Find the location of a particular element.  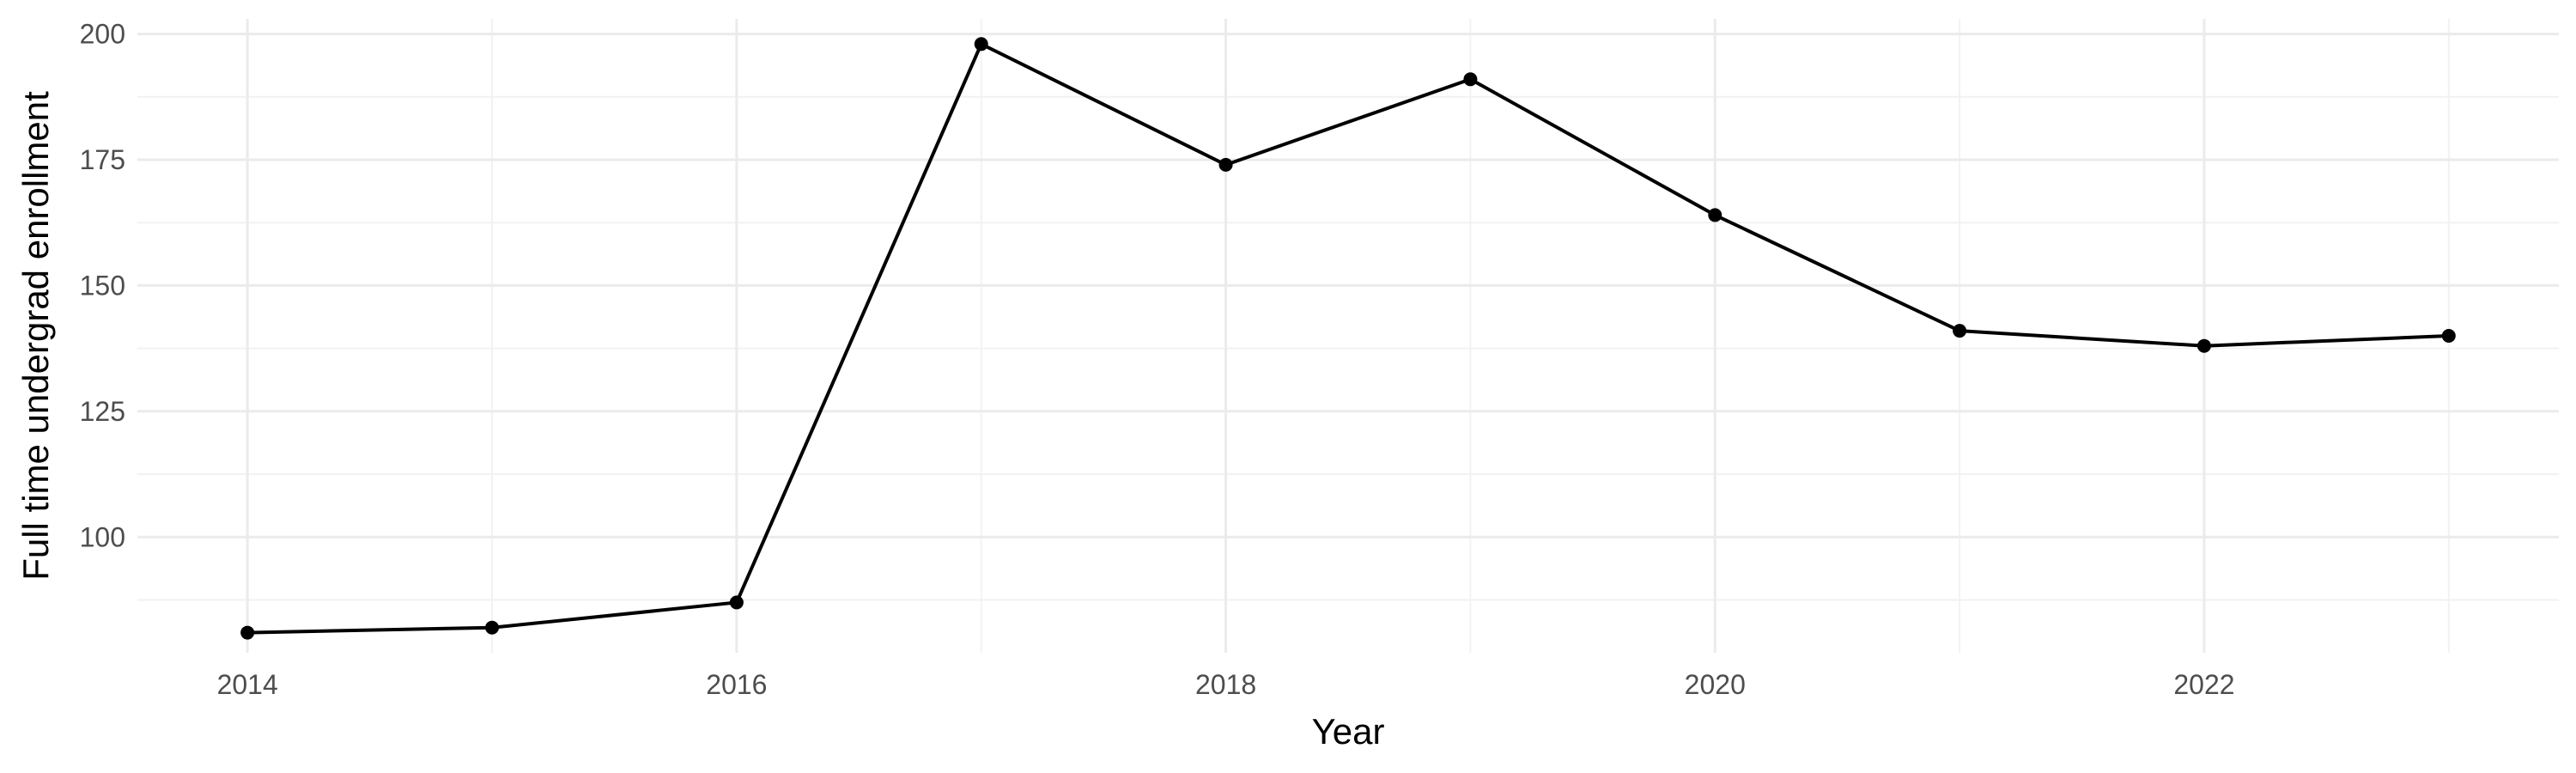

y-tick-label: 150 is located at coordinates (102, 285).